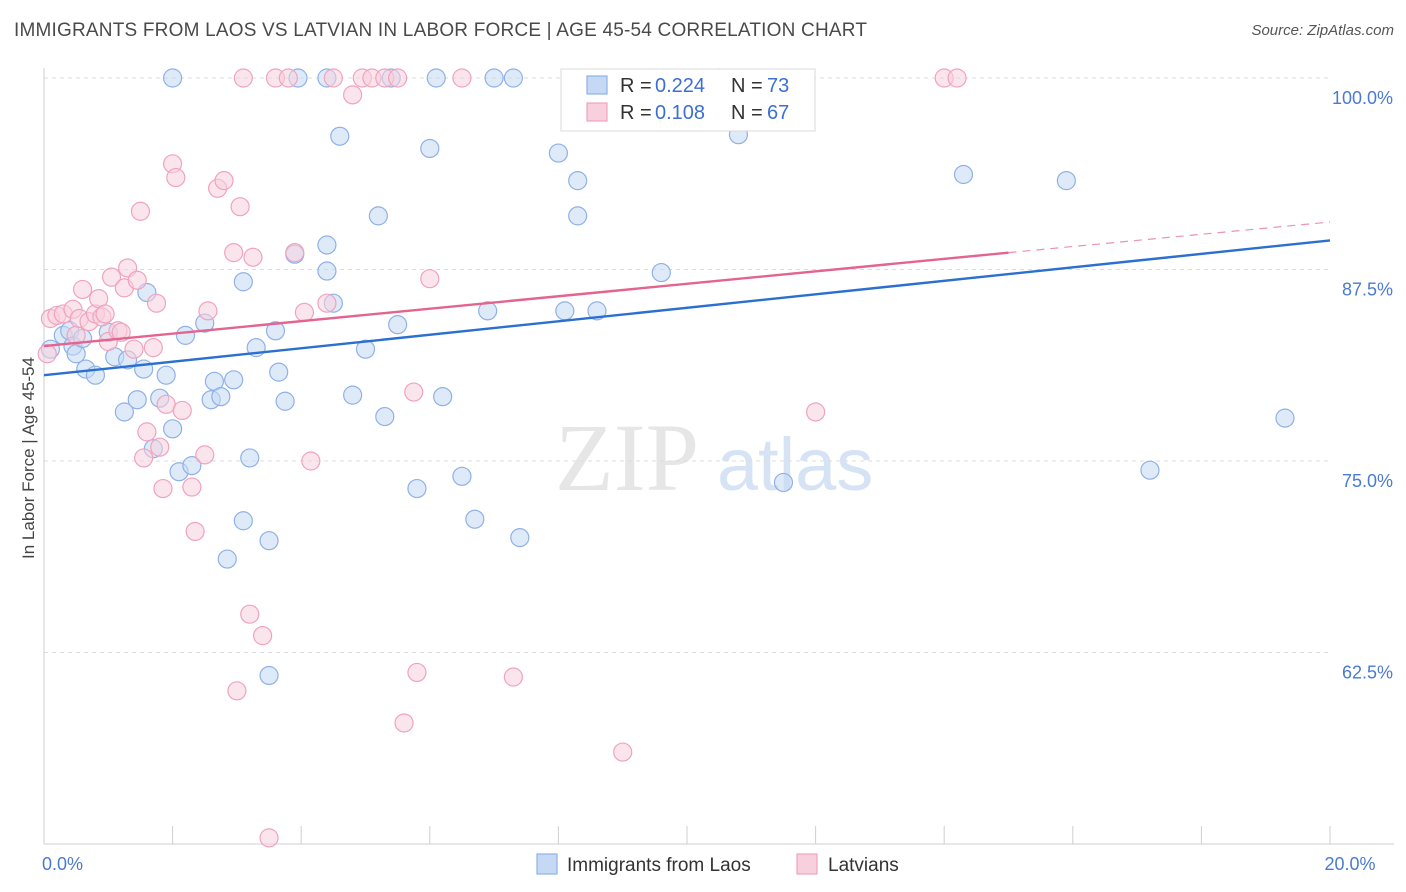 Image resolution: width=1406 pixels, height=892 pixels. Describe the element at coordinates (688, 100) in the screenshot. I see `stats-legend: R = 0.224 N = 73 R = 0.108 N = 67` at that location.